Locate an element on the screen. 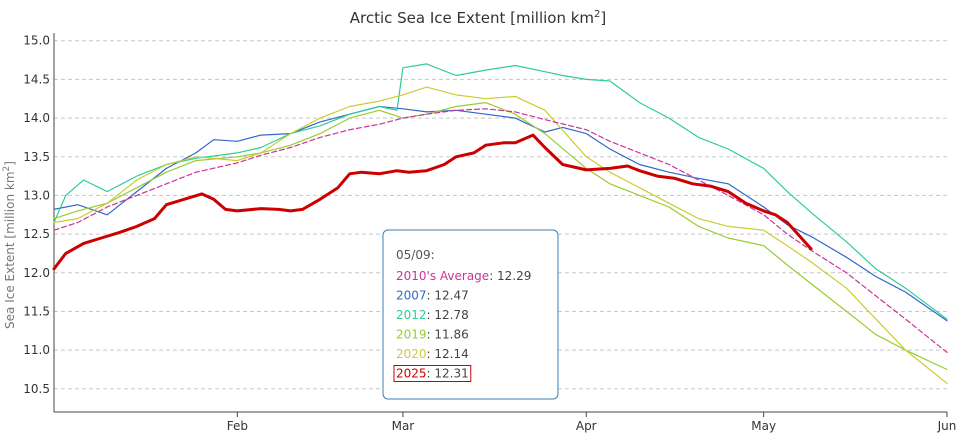  y-tick-label: 13.5 is located at coordinates (36, 157).